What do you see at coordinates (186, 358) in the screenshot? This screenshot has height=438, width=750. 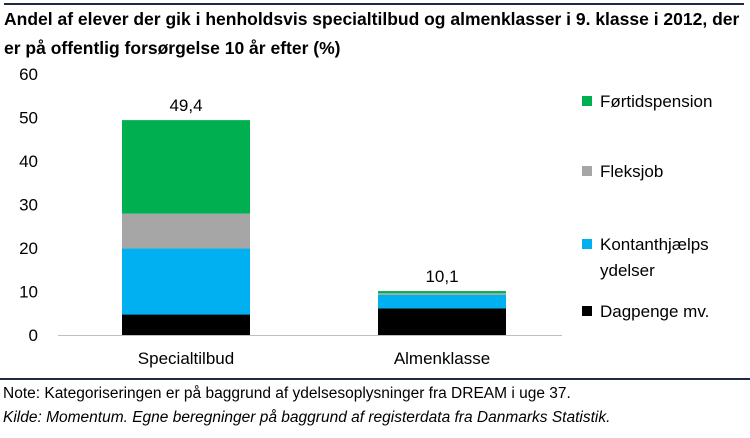 I see `x-tick-label: Specialtilbud` at bounding box center [186, 358].